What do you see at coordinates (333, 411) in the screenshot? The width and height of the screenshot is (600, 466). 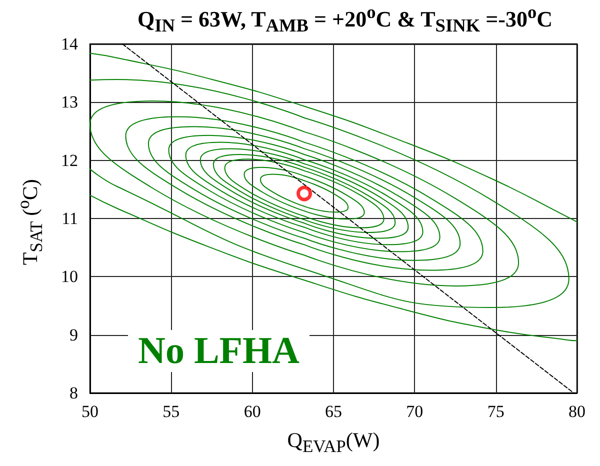 I see `x-tick-label: 65` at bounding box center [333, 411].